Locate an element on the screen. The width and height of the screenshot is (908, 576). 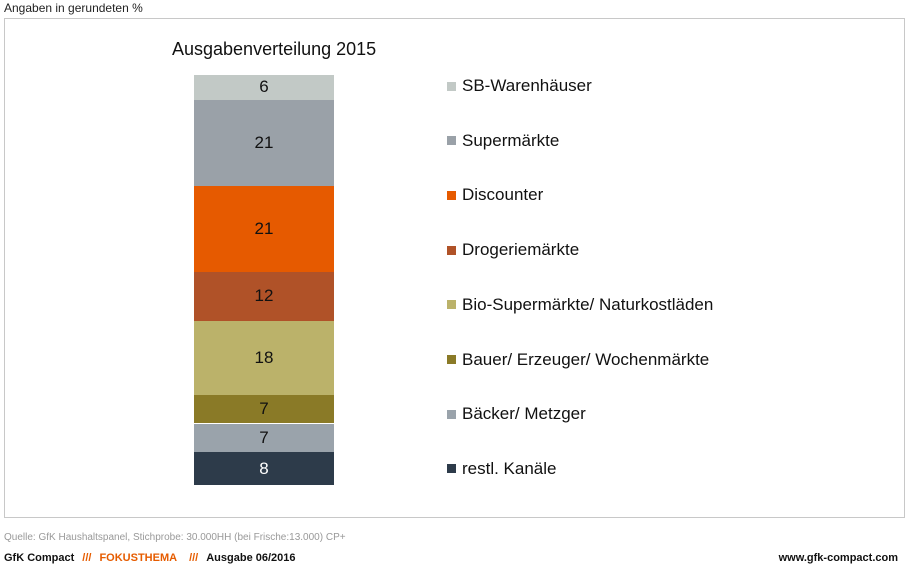
legend-item: Supermärkte is located at coordinates (503, 141).